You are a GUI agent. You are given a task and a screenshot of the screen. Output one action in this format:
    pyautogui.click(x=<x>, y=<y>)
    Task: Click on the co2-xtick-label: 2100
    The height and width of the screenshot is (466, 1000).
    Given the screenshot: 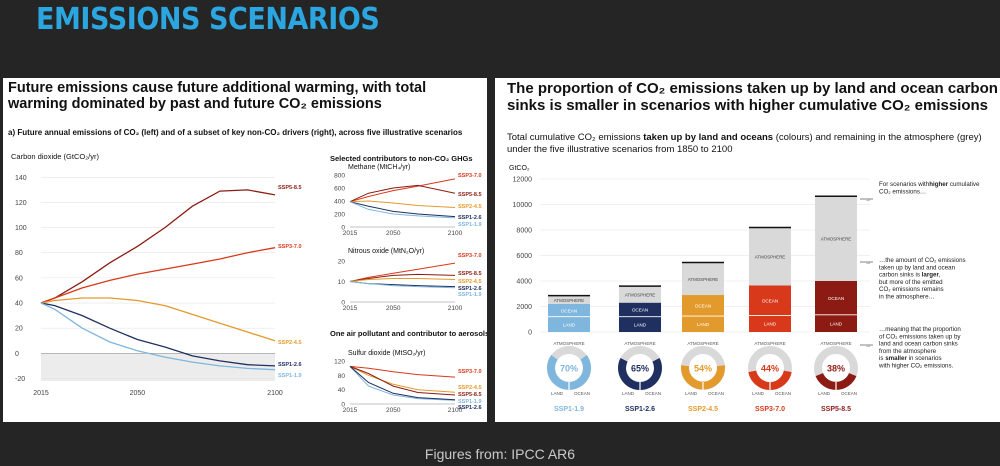 What is the action you would take?
    pyautogui.click(x=275, y=393)
    